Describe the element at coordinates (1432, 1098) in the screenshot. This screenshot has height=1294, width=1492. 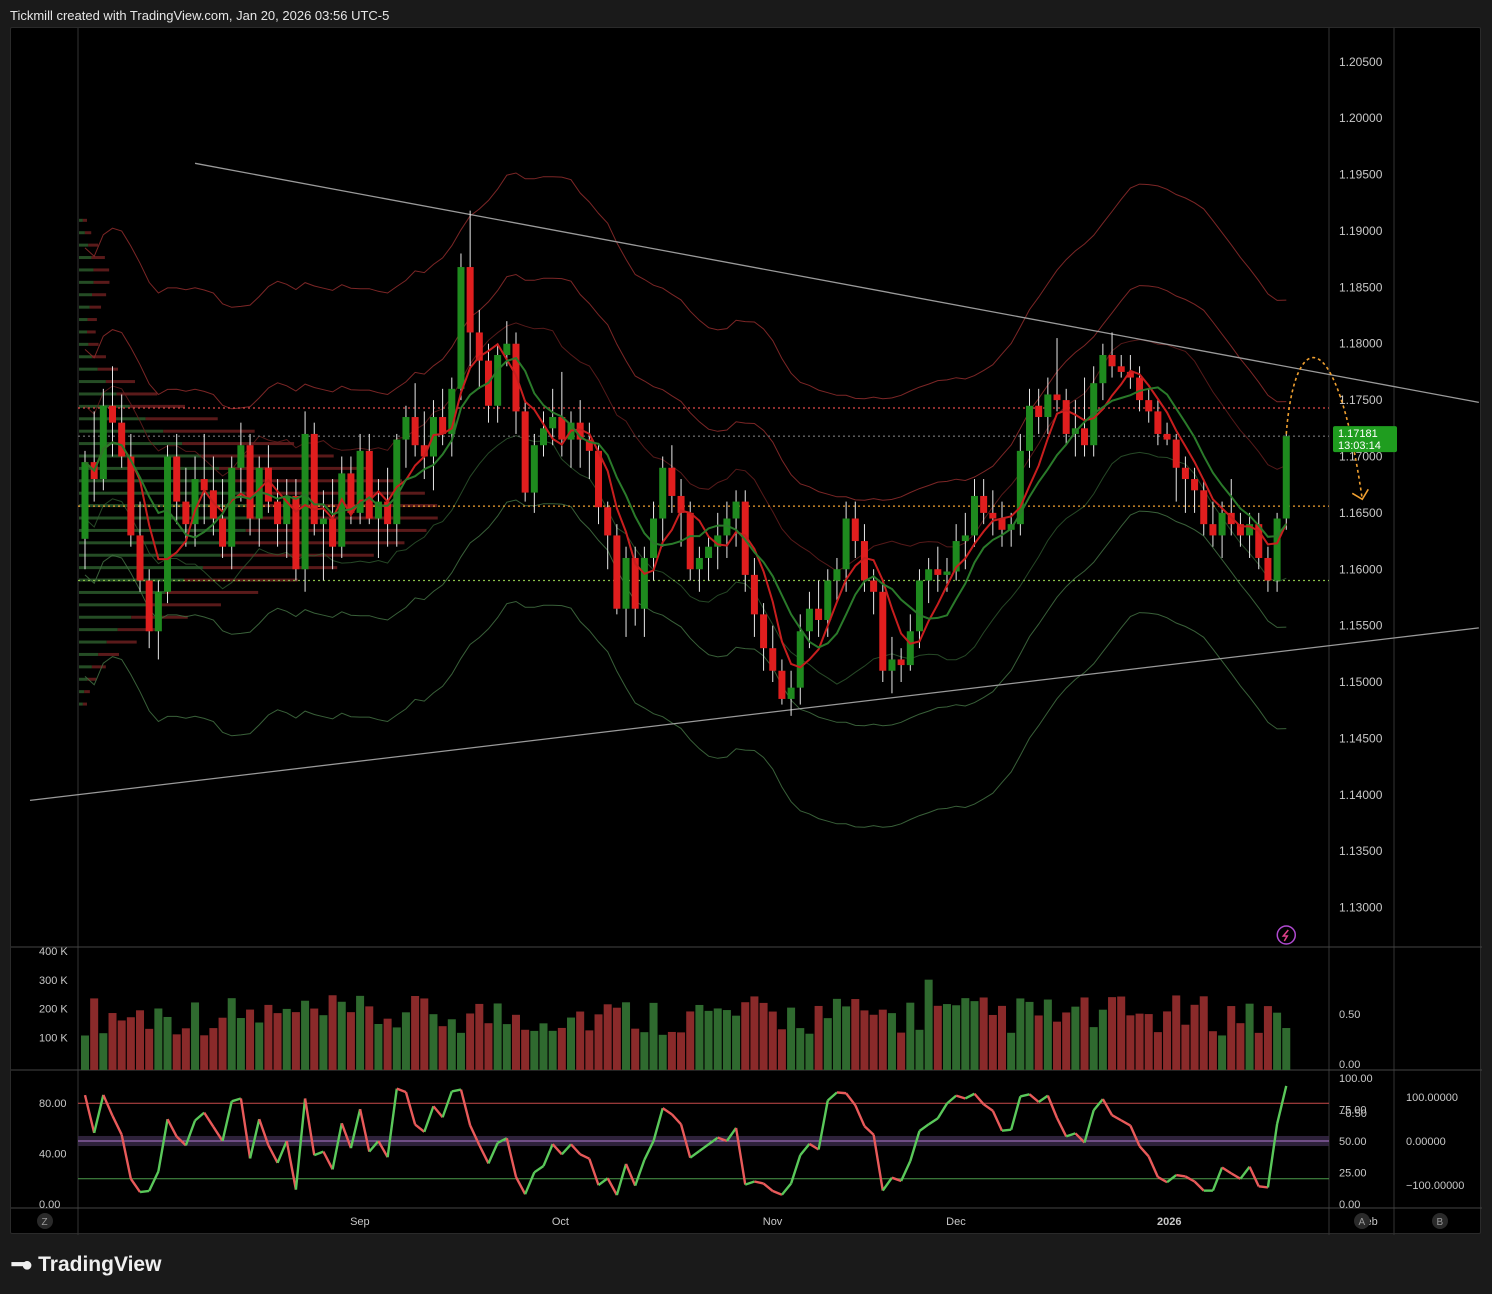
I see `oscillator-tick-far-right: 100.00000` at that location.